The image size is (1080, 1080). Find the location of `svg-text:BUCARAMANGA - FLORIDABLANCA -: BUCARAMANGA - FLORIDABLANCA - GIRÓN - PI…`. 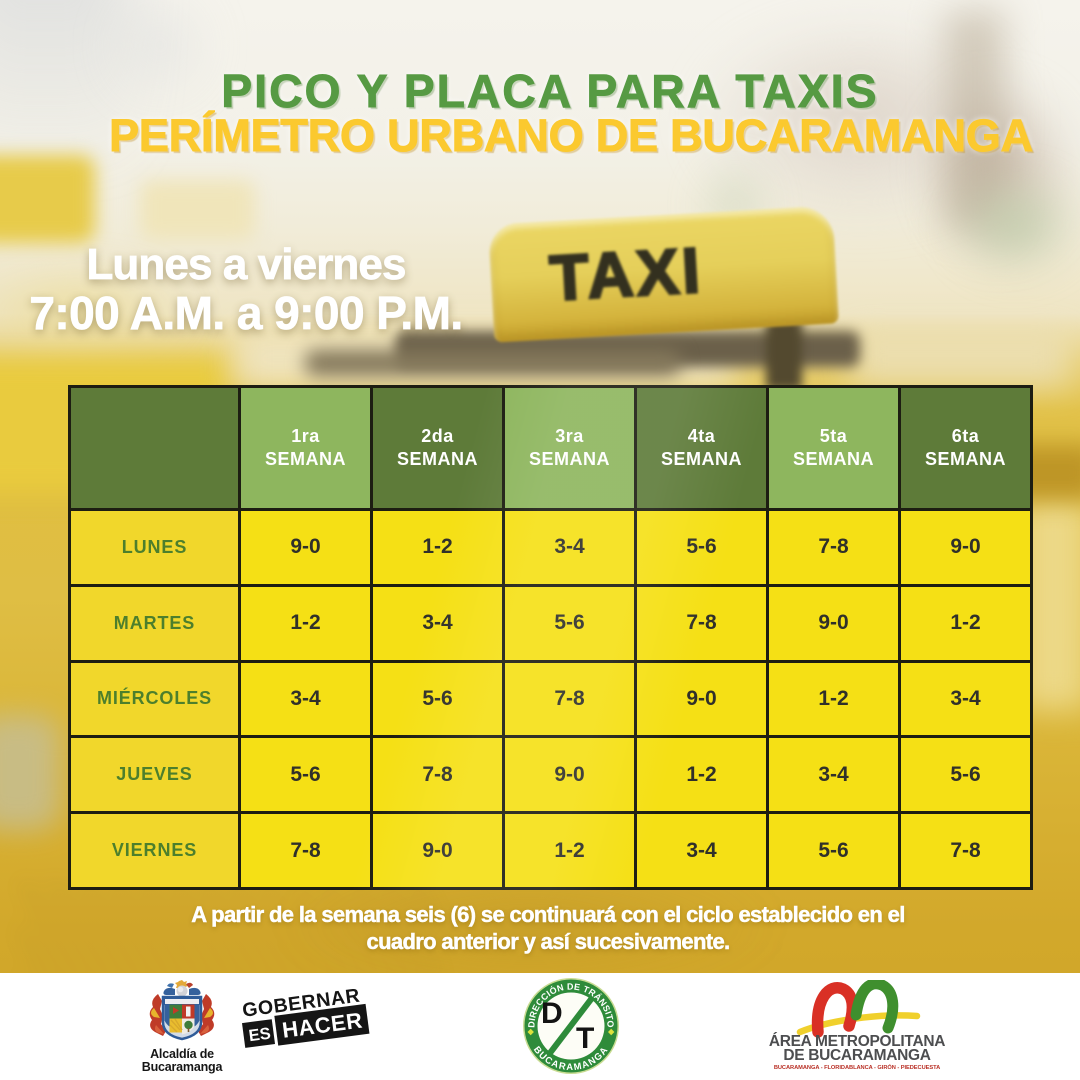

svg-text:BUCARAMANGA - FLORIDABLANCA -: BUCARAMANGA - FLORIDABLANCA - GIRÓN - PI… is located at coordinates (857, 1067).